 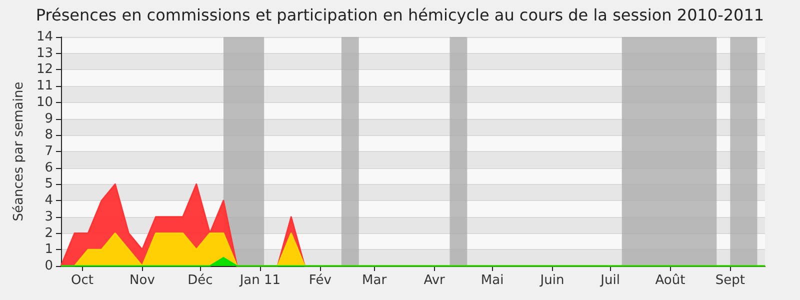 I want to click on y-axis-title: Séances par semaine, so click(x=19, y=152).